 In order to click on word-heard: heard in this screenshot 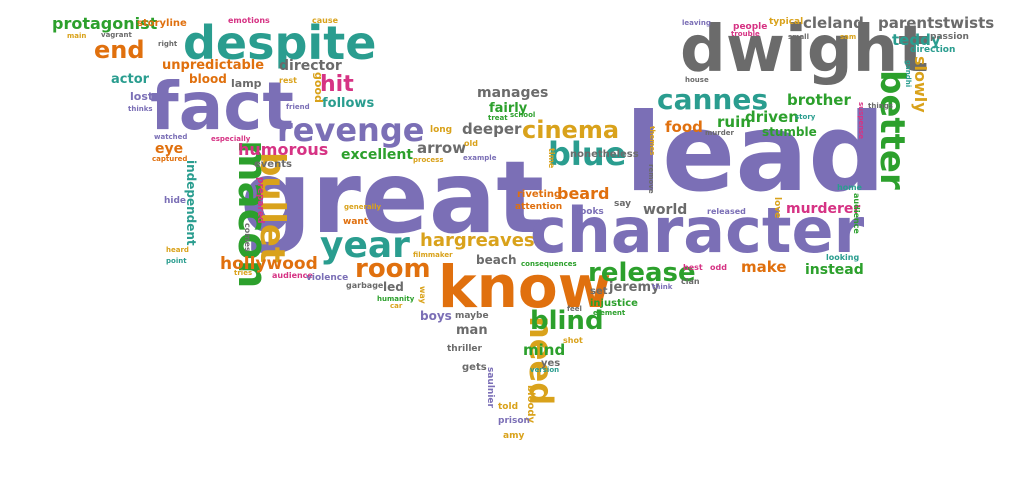, I will do `click(177, 250)`.